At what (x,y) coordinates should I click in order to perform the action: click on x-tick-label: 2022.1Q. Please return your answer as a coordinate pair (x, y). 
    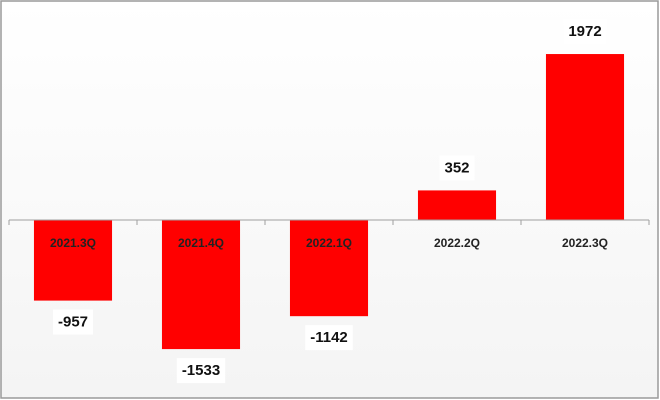
    Looking at the image, I should click on (329, 243).